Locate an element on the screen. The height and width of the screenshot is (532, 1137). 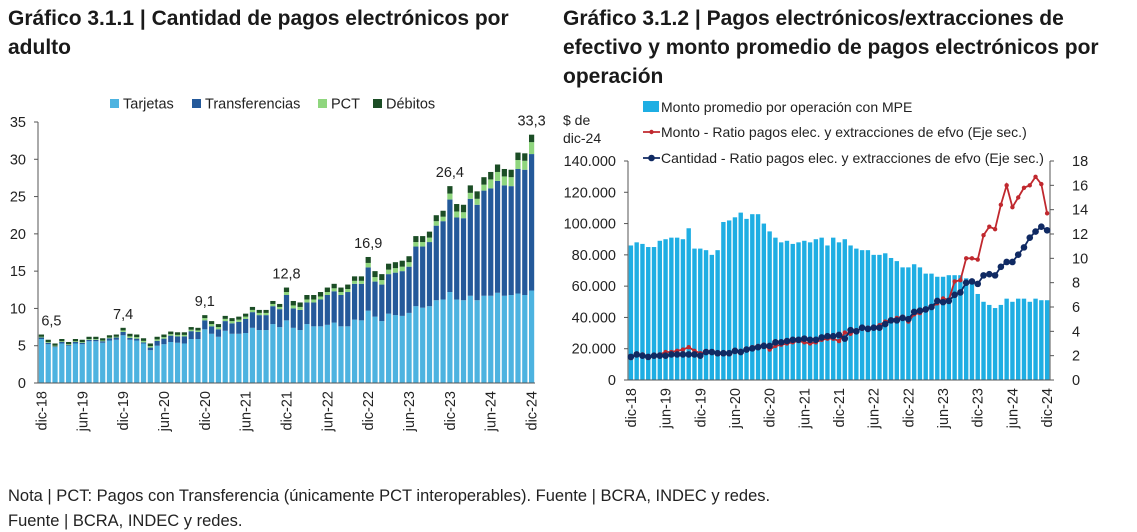
data-label: 12,8 is located at coordinates (286, 275).